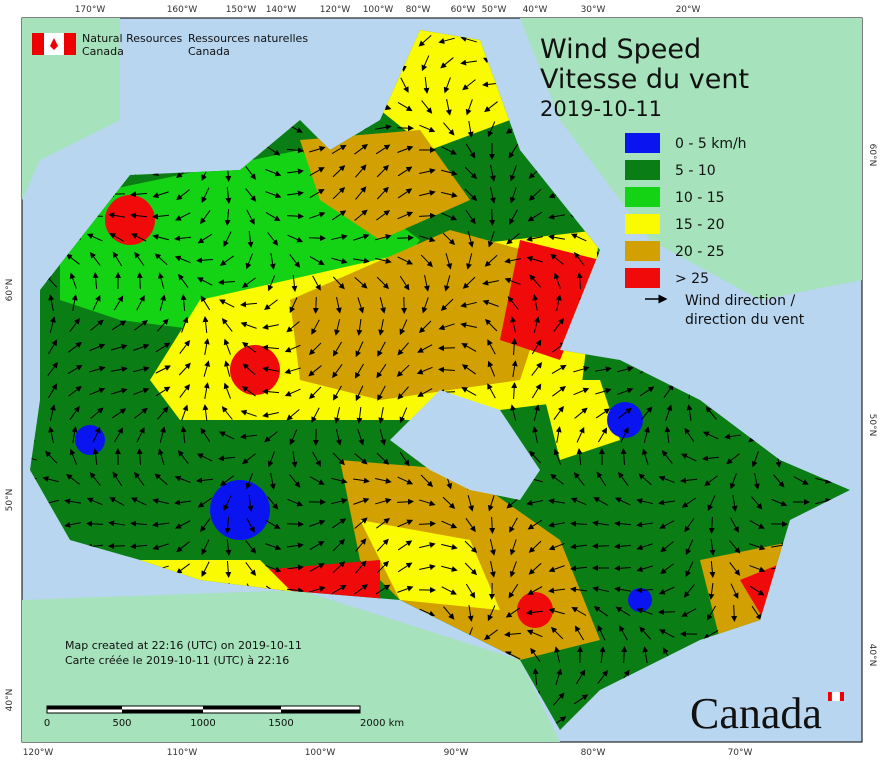  What do you see at coordinates (241, 10) in the screenshot?
I see `graticule-label: 150°W` at bounding box center [241, 10].